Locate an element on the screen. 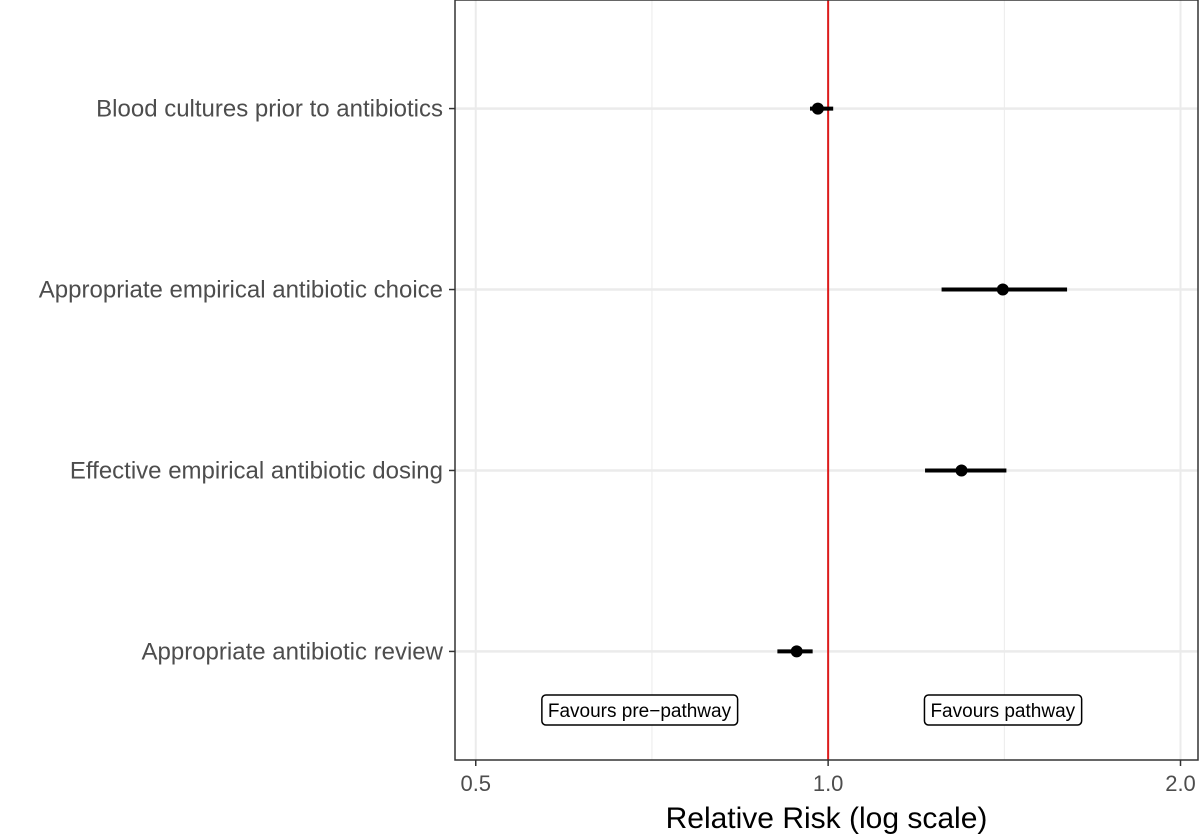 This screenshot has width=1200, height=835. x-axis-title: Relative Risk (log scale) is located at coordinates (827, 818).